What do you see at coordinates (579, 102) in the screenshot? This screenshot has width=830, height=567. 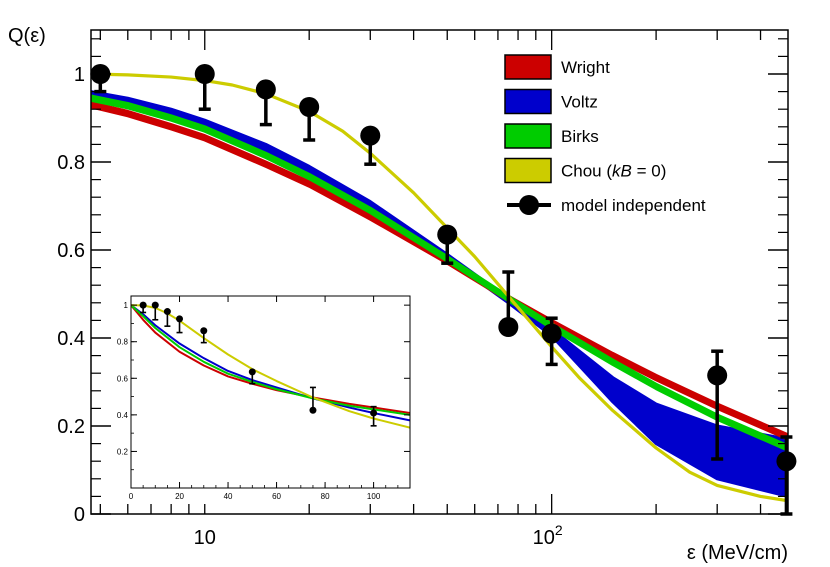 I see `legend-voltz-label: Voltz` at bounding box center [579, 102].